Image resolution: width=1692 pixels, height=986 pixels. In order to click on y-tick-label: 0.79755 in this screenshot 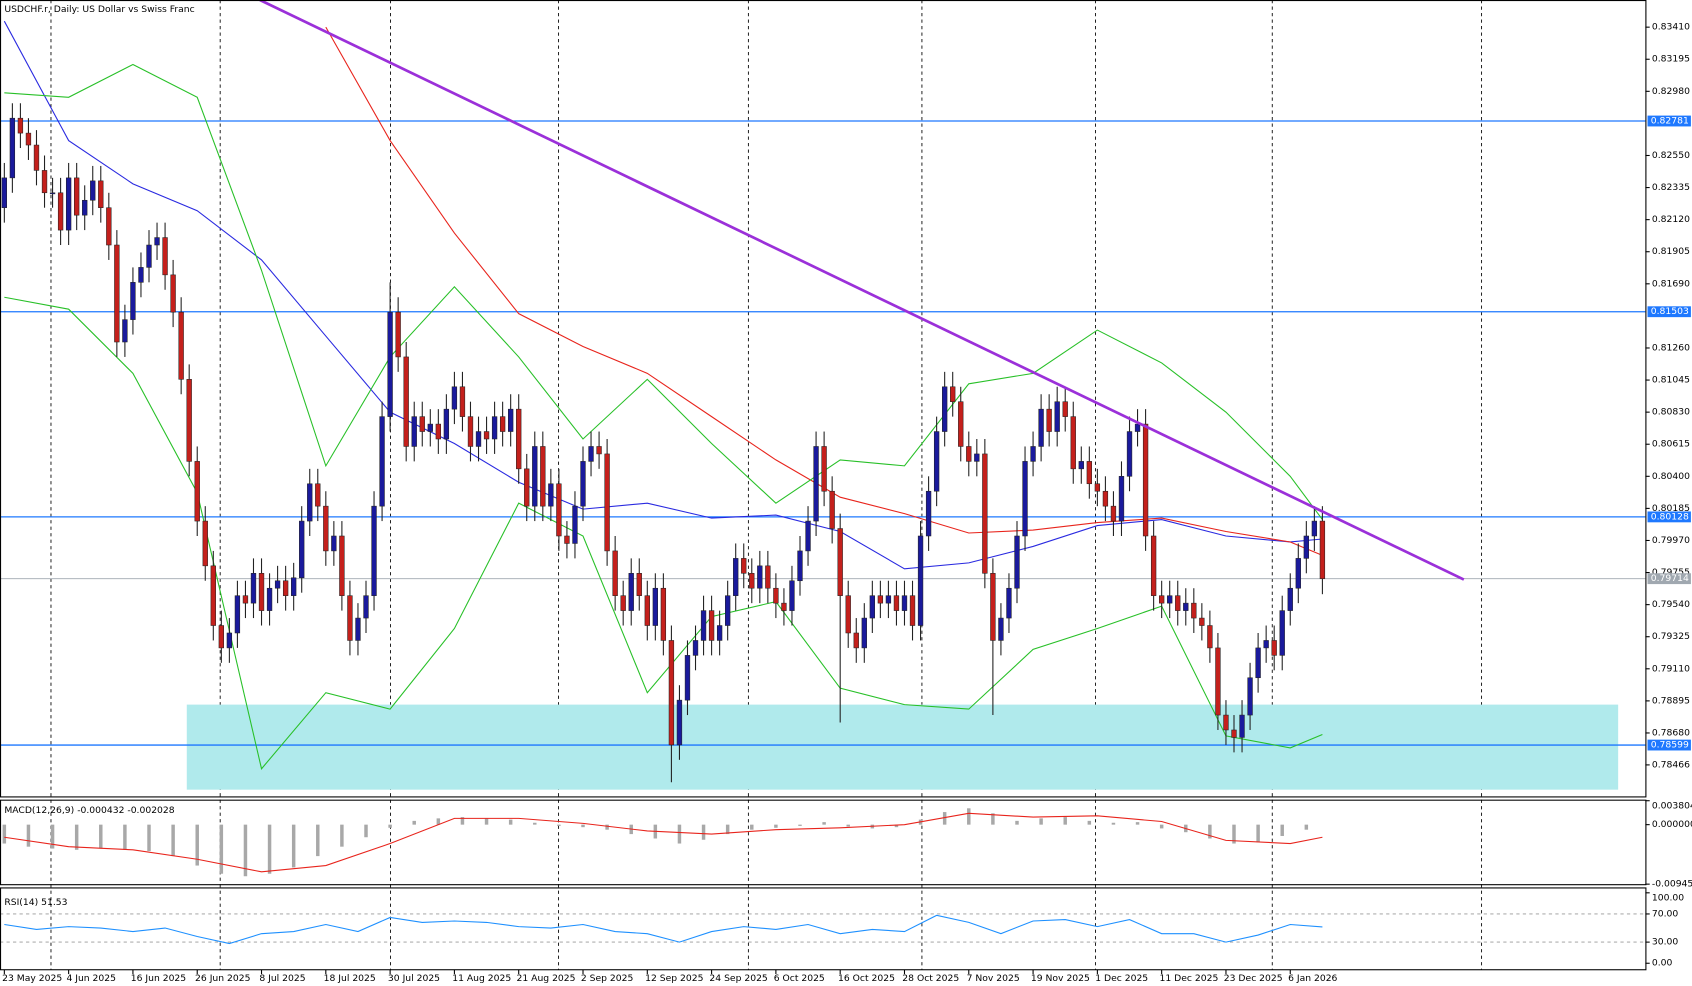, I will do `click(1671, 572)`.